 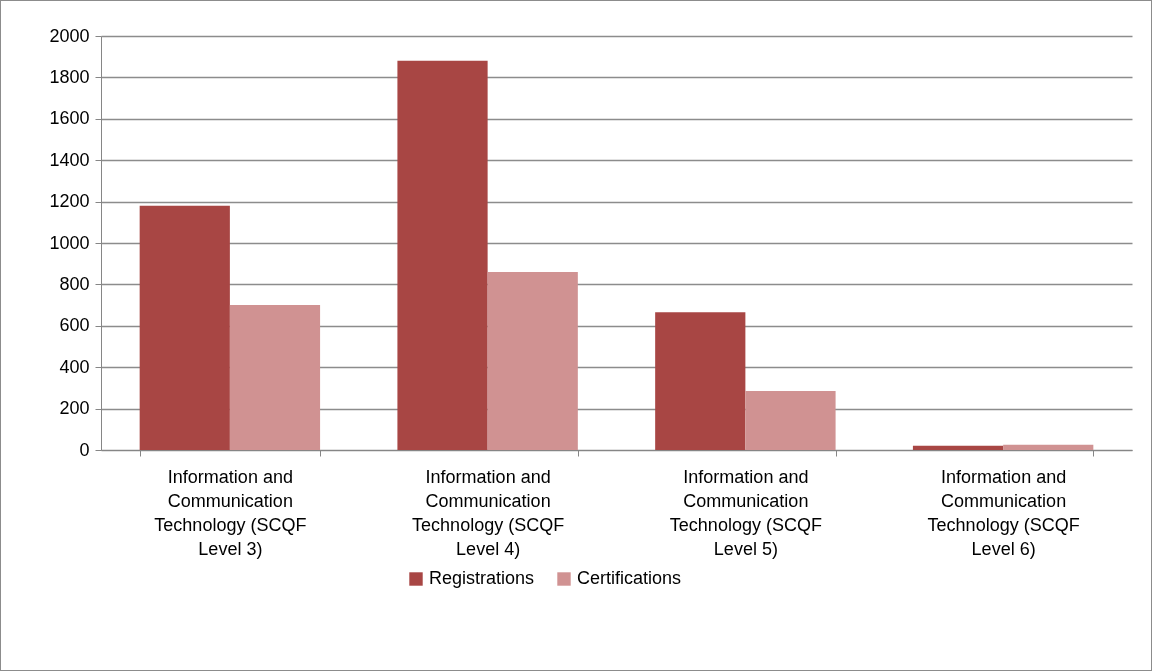 I want to click on y-tick-label: 800, so click(x=74, y=283).